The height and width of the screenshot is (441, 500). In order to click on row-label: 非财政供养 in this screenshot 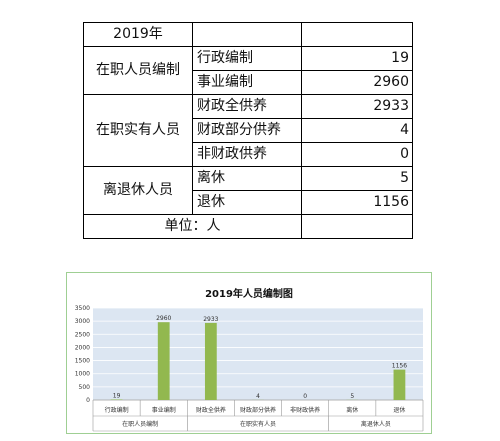, I will do `click(247, 154)`.